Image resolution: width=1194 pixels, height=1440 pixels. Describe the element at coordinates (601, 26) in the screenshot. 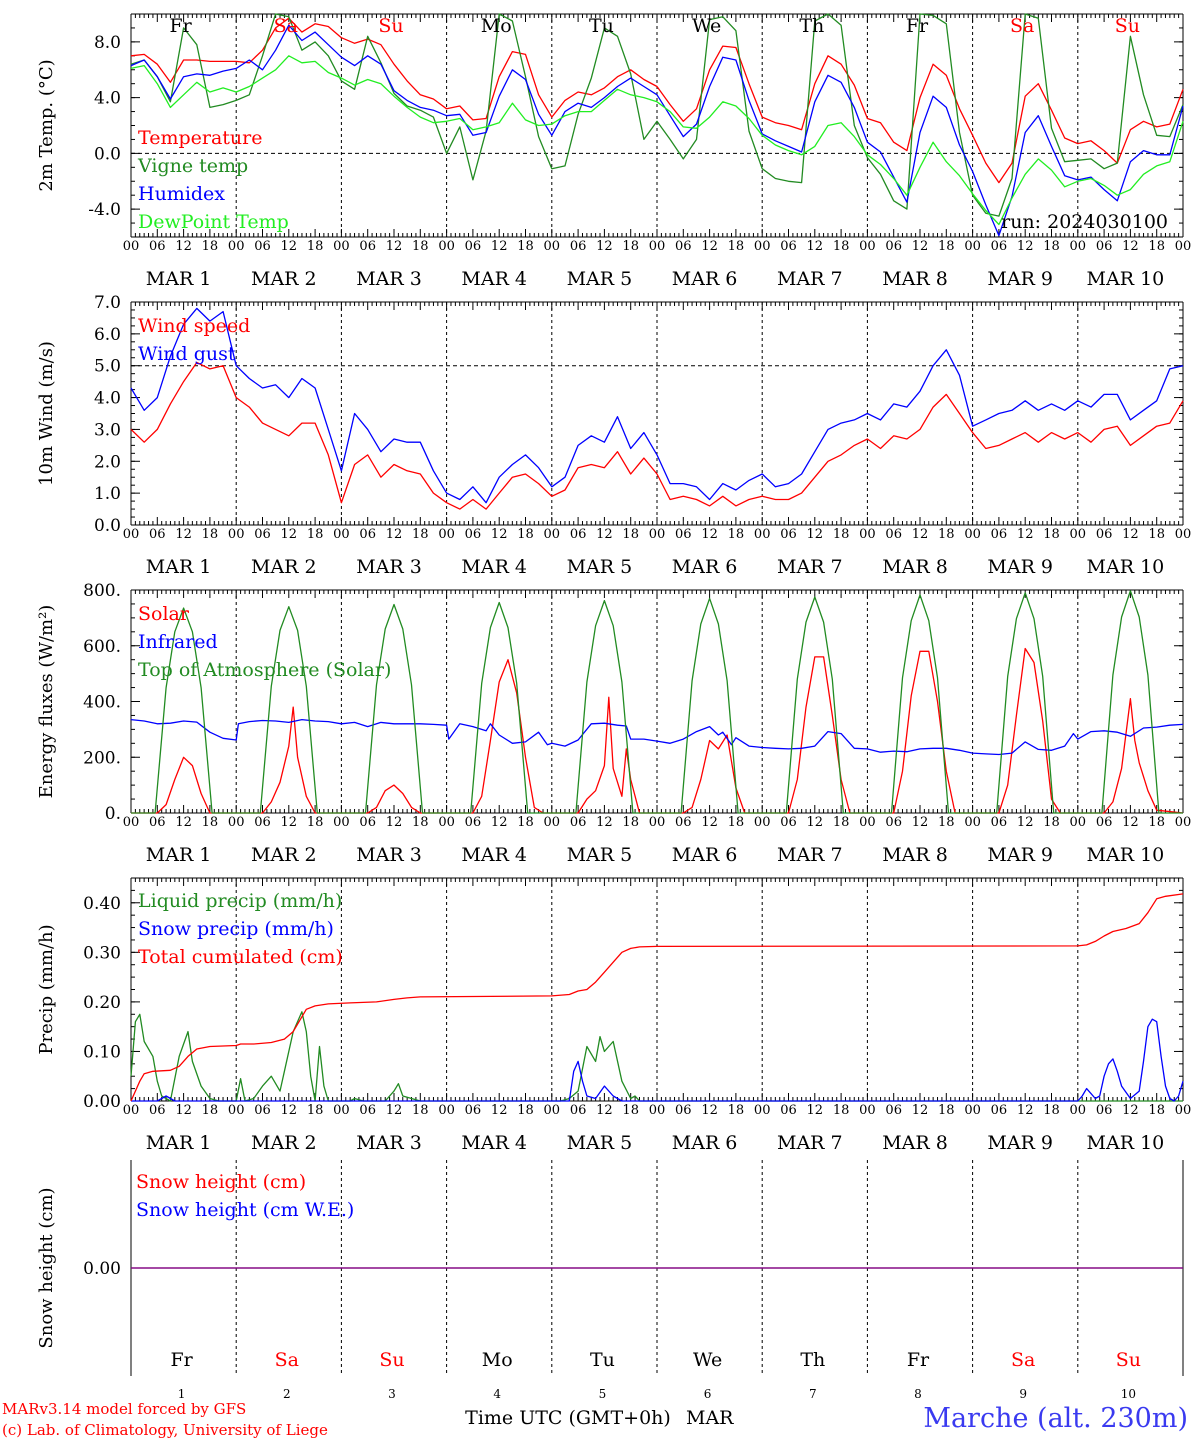

I see `weekday-label: Tu` at that location.